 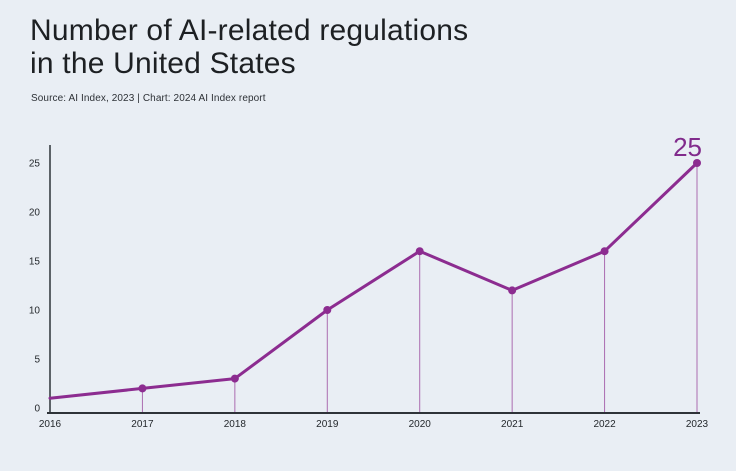 What do you see at coordinates (687, 147) in the screenshot?
I see `value-annotation: 25` at bounding box center [687, 147].